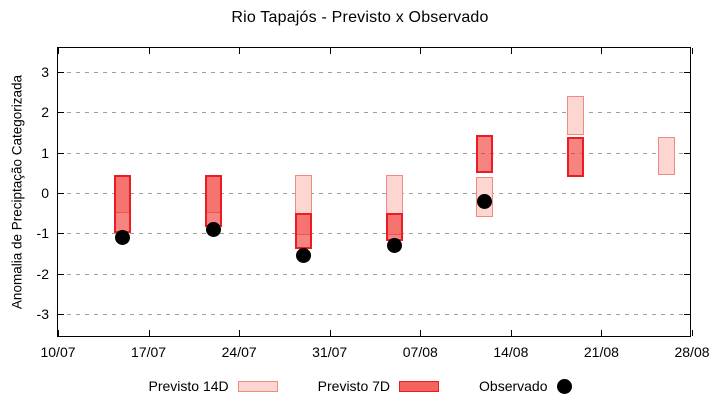 This screenshot has width=720, height=400. I want to click on legend-label-previsto-14d: Previsto 14D, so click(188, 386).